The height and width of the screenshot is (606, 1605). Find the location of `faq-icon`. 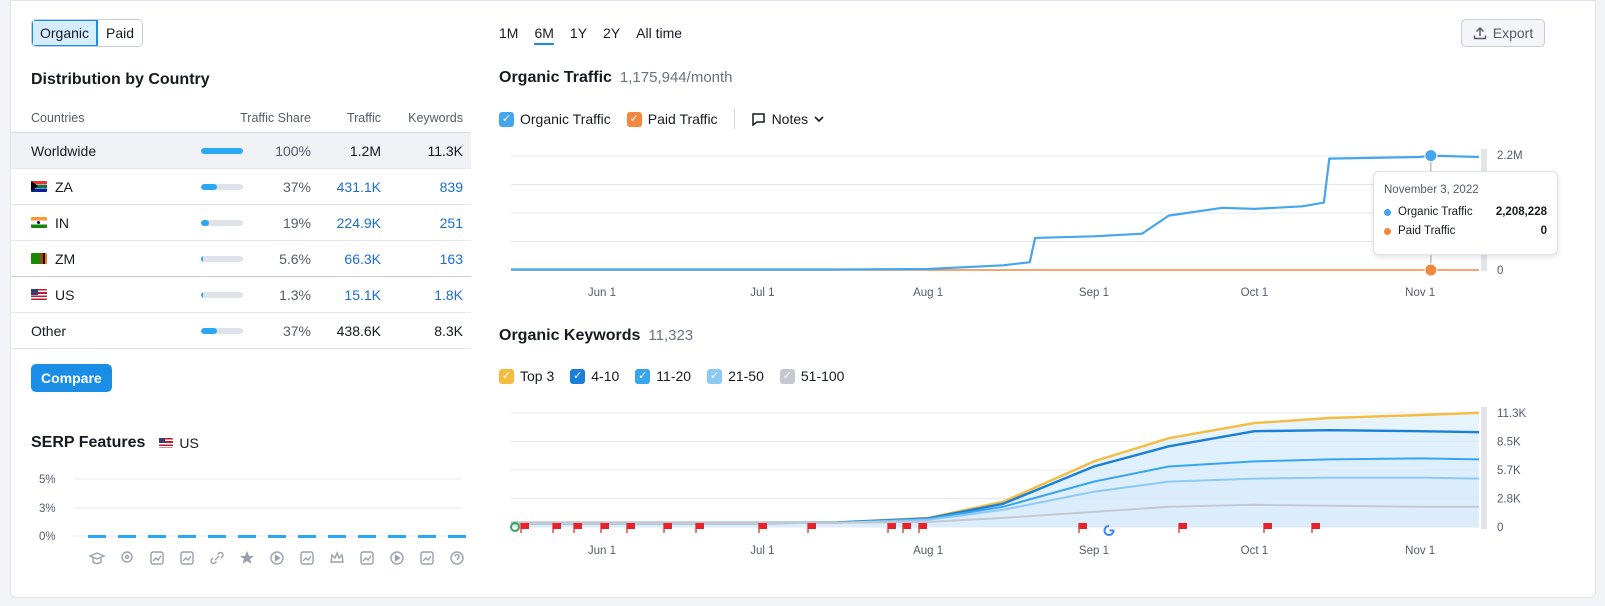

faq-icon is located at coordinates (427, 558).